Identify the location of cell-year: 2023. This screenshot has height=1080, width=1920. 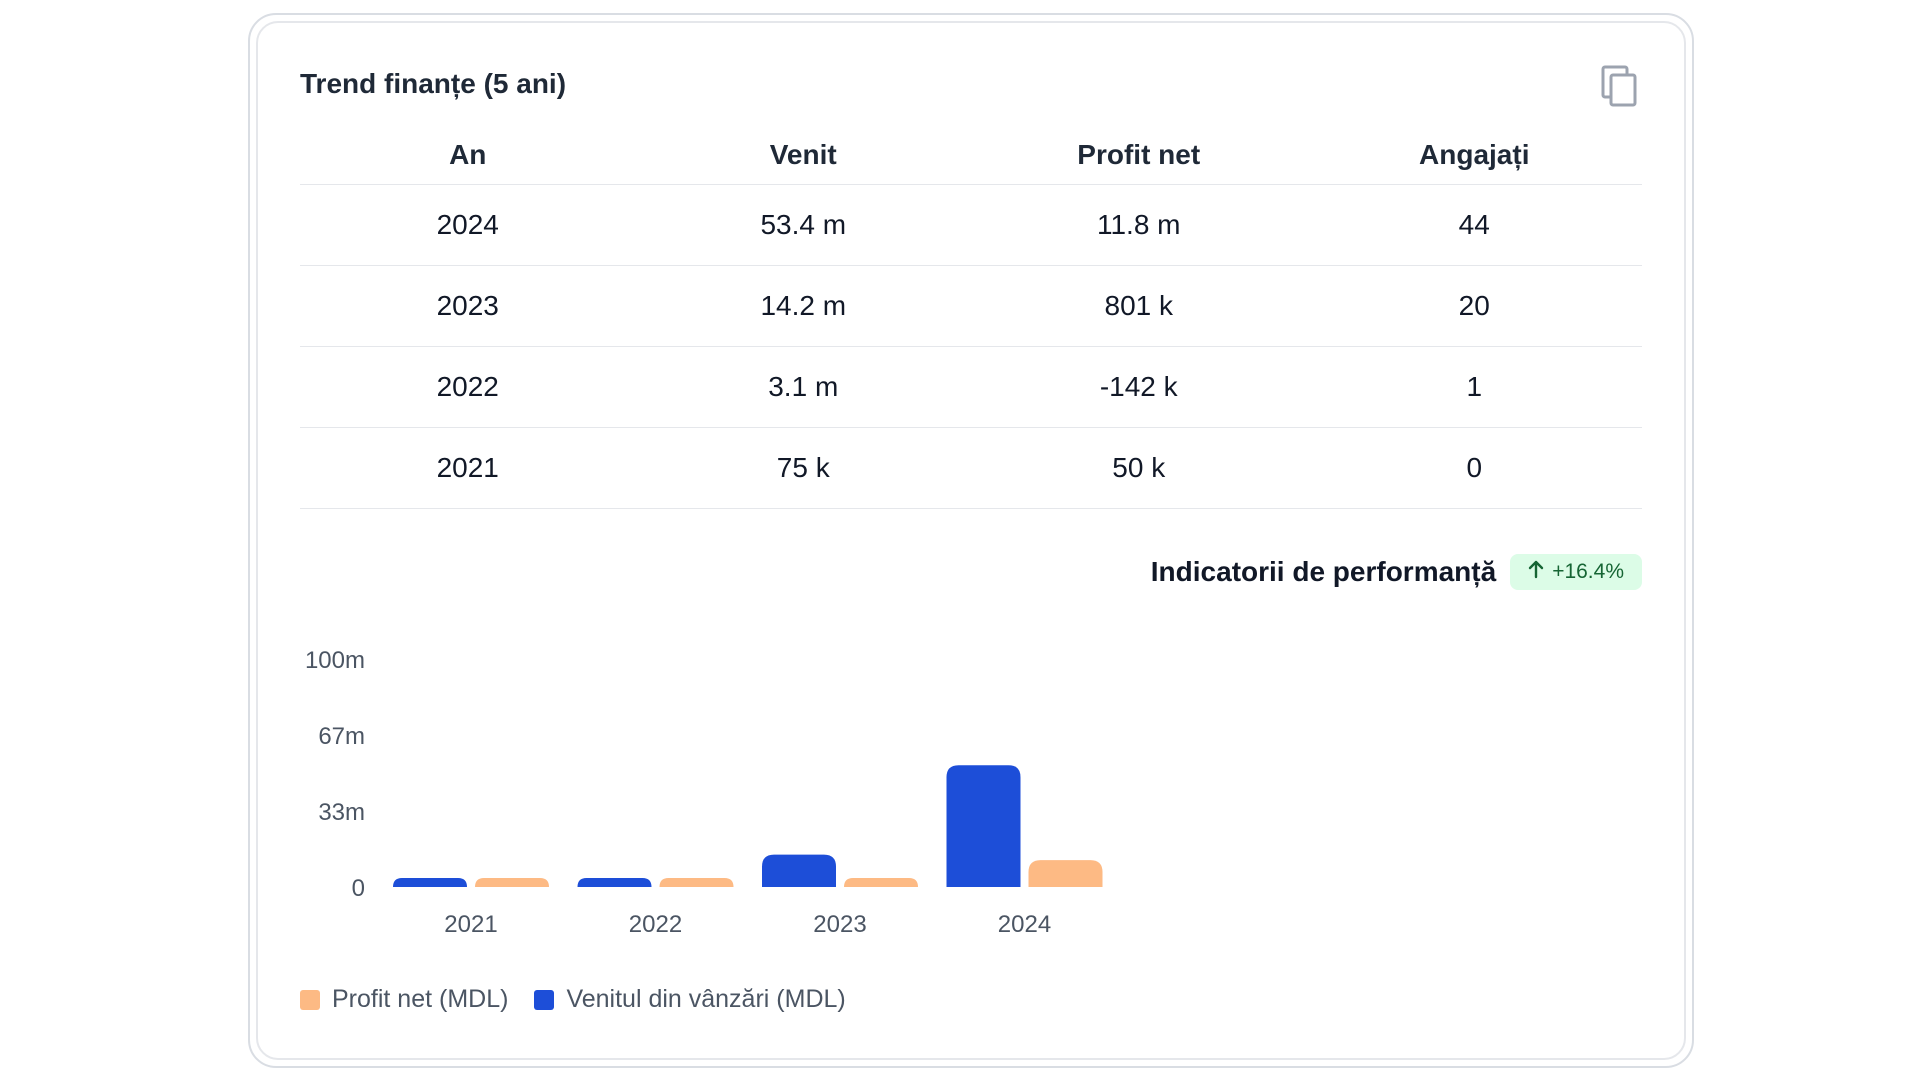
(467, 305).